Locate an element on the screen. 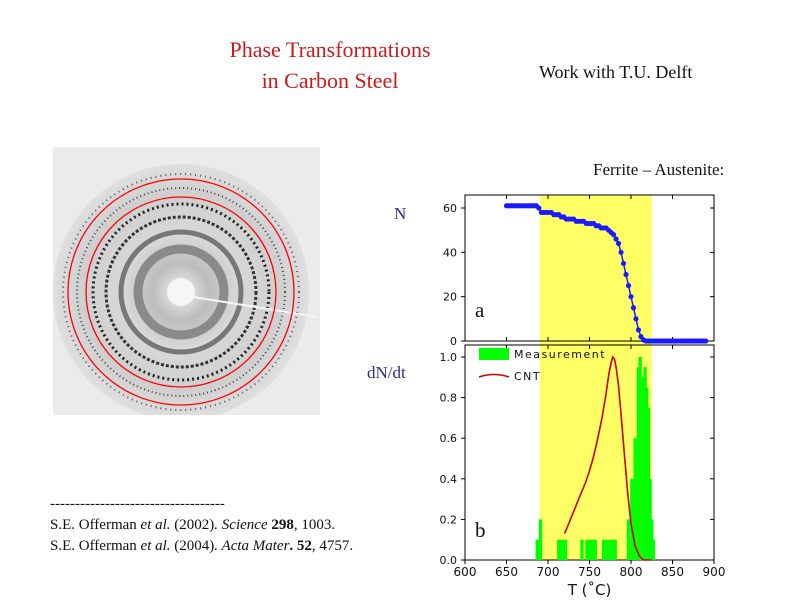  slide-title: Phase Transformations in Carbon Steel is located at coordinates (330, 65).